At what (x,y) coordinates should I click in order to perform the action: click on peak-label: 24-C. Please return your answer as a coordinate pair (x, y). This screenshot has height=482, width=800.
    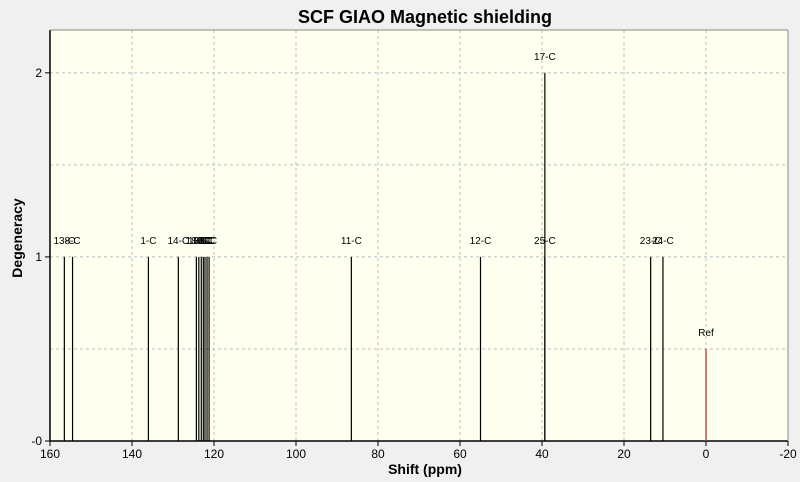
    Looking at the image, I should click on (663, 241).